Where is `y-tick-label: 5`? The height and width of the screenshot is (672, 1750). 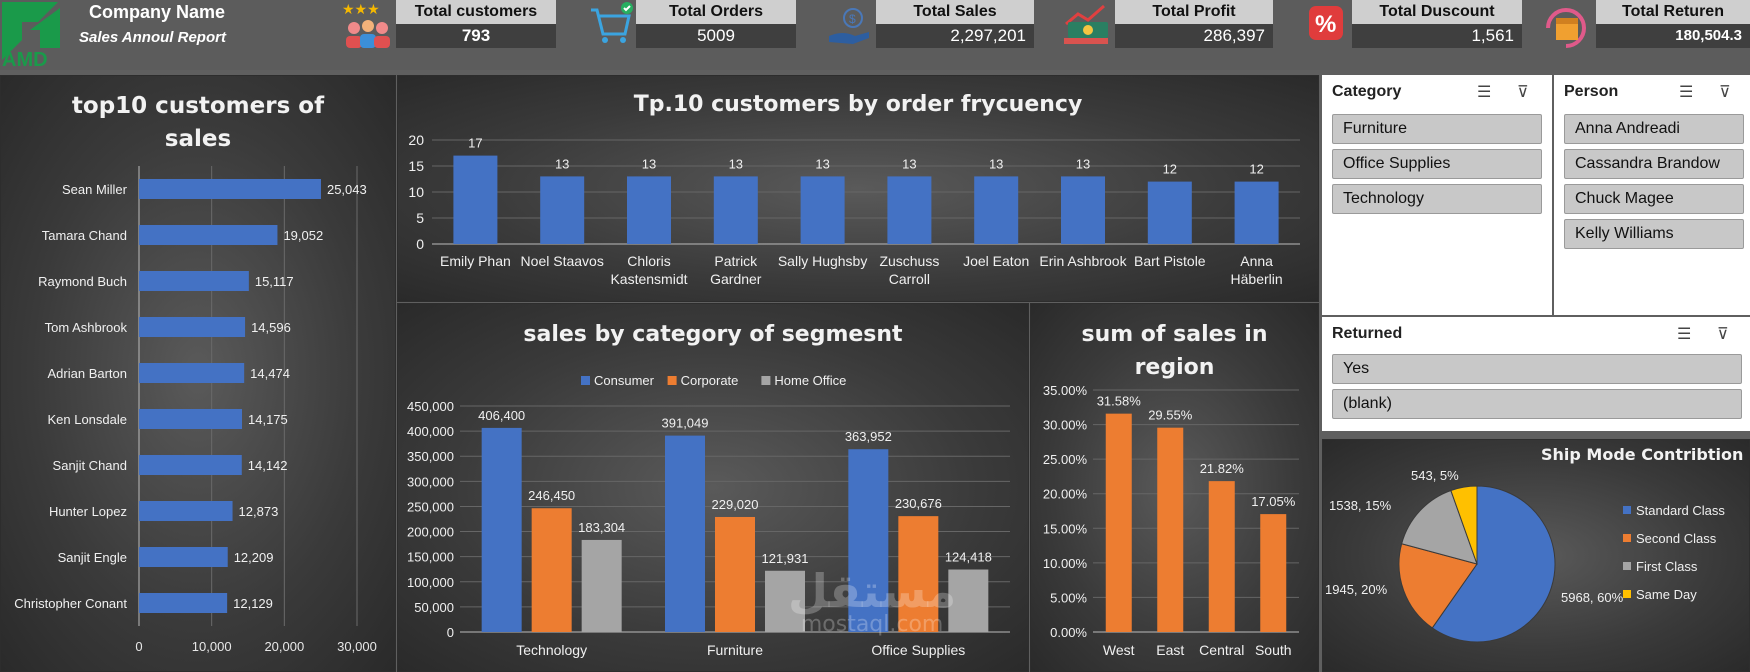 y-tick-label: 5 is located at coordinates (420, 218).